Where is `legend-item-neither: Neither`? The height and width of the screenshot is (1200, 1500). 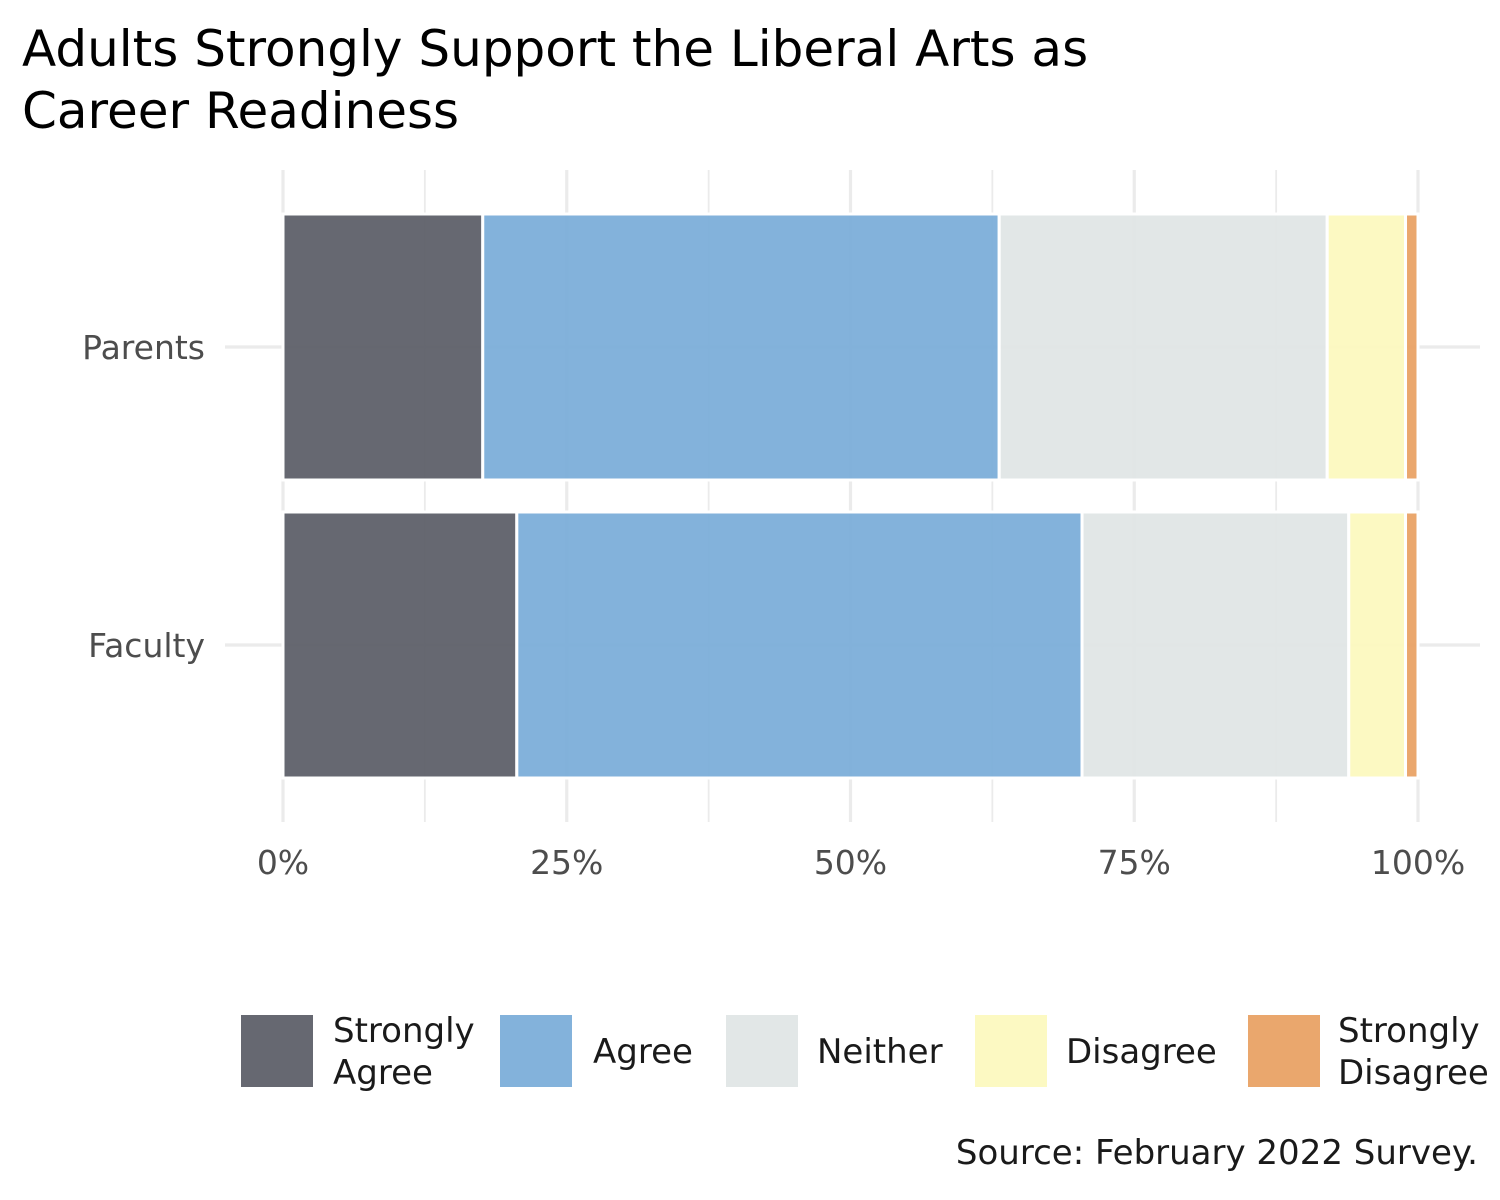
legend-item-neither: Neither is located at coordinates (834, 1051).